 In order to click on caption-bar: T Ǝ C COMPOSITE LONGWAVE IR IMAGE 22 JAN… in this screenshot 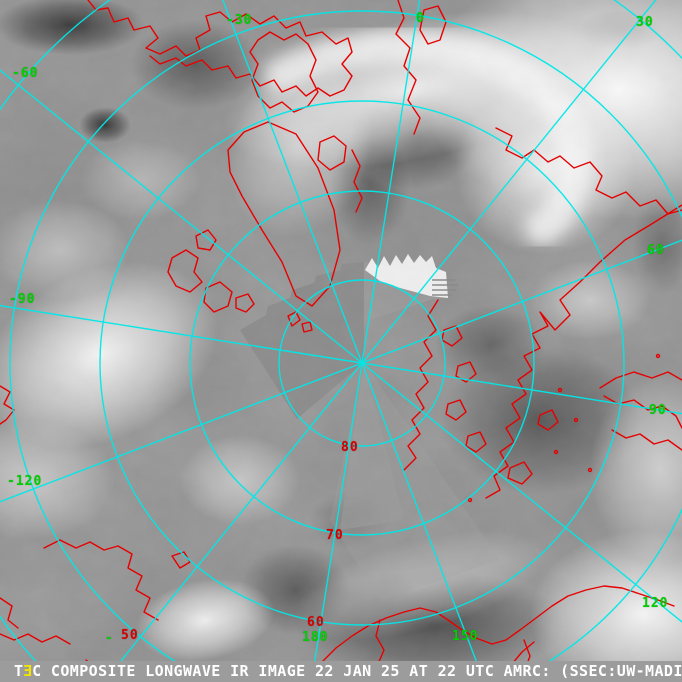, I will do `click(341, 671)`.